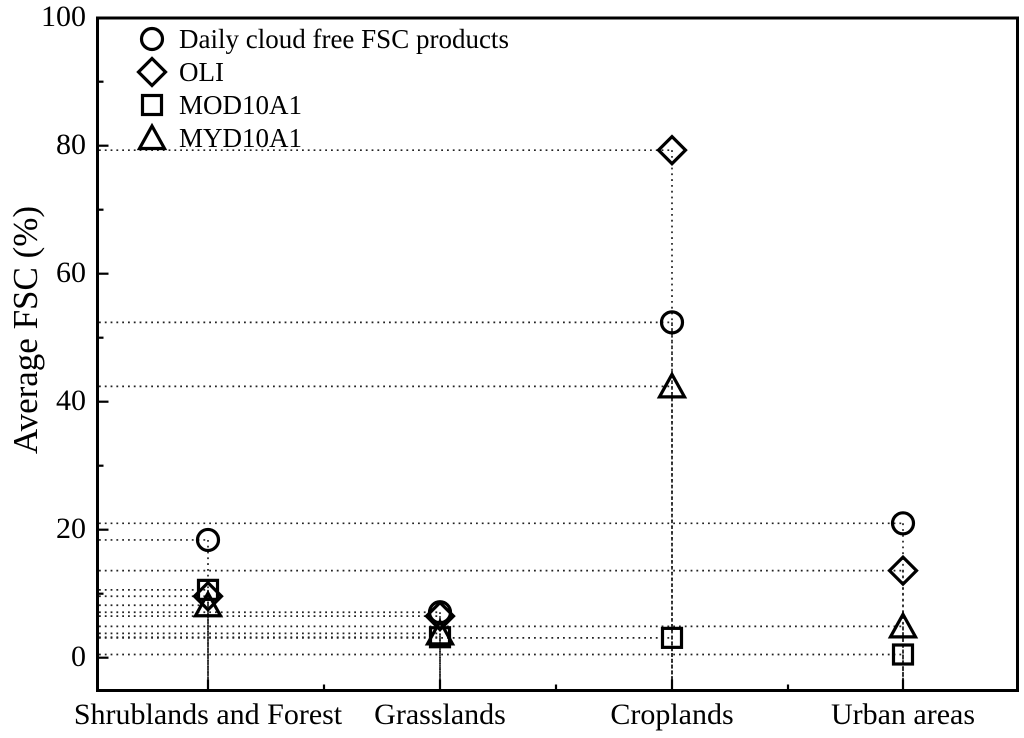 The height and width of the screenshot is (738, 1024). I want to click on legend-marker-square-icon, so click(152, 105).